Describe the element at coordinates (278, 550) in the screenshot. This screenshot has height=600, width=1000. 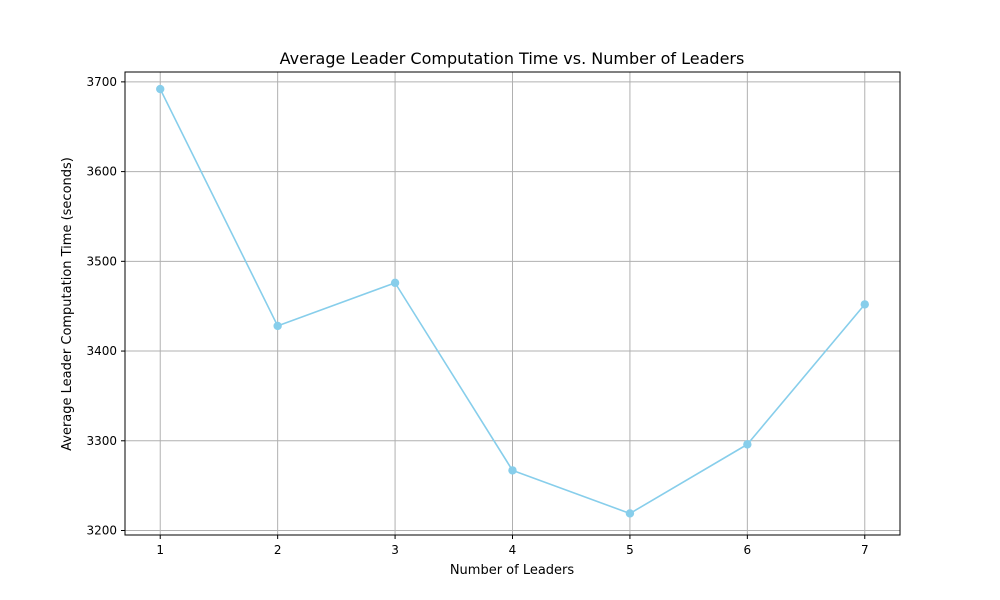
I see `x-tick-label: 2` at that location.